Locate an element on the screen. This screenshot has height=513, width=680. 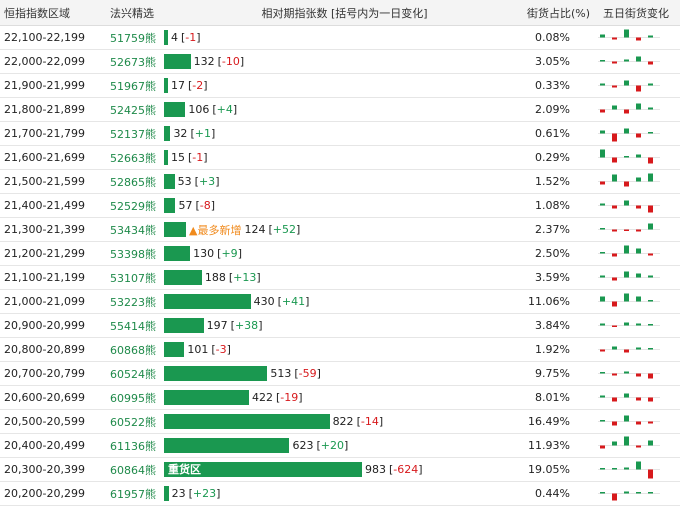
warrant-code-link: 60524熊 is located at coordinates (131, 373).